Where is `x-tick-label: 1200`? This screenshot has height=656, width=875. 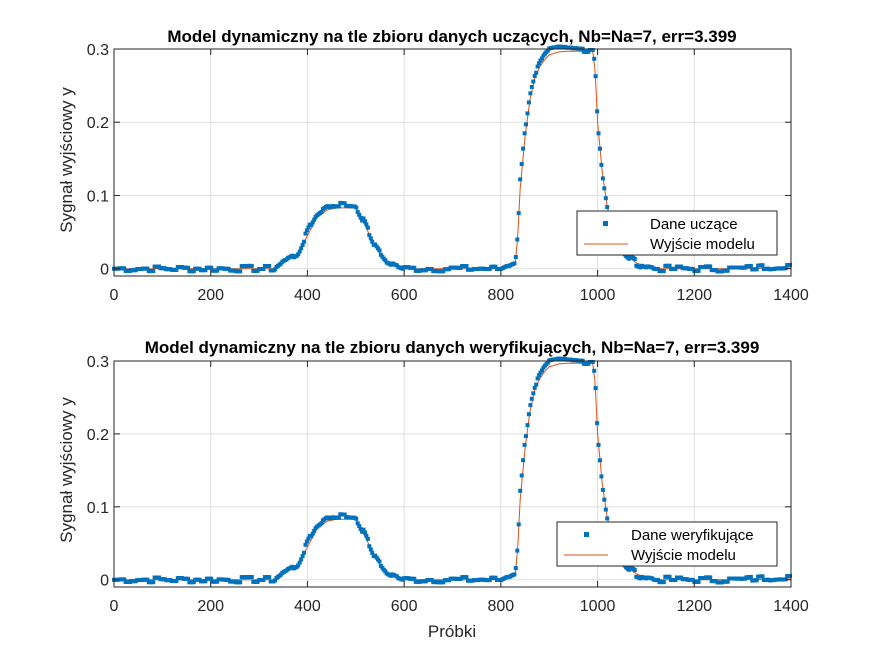 x-tick-label: 1200 is located at coordinates (694, 295).